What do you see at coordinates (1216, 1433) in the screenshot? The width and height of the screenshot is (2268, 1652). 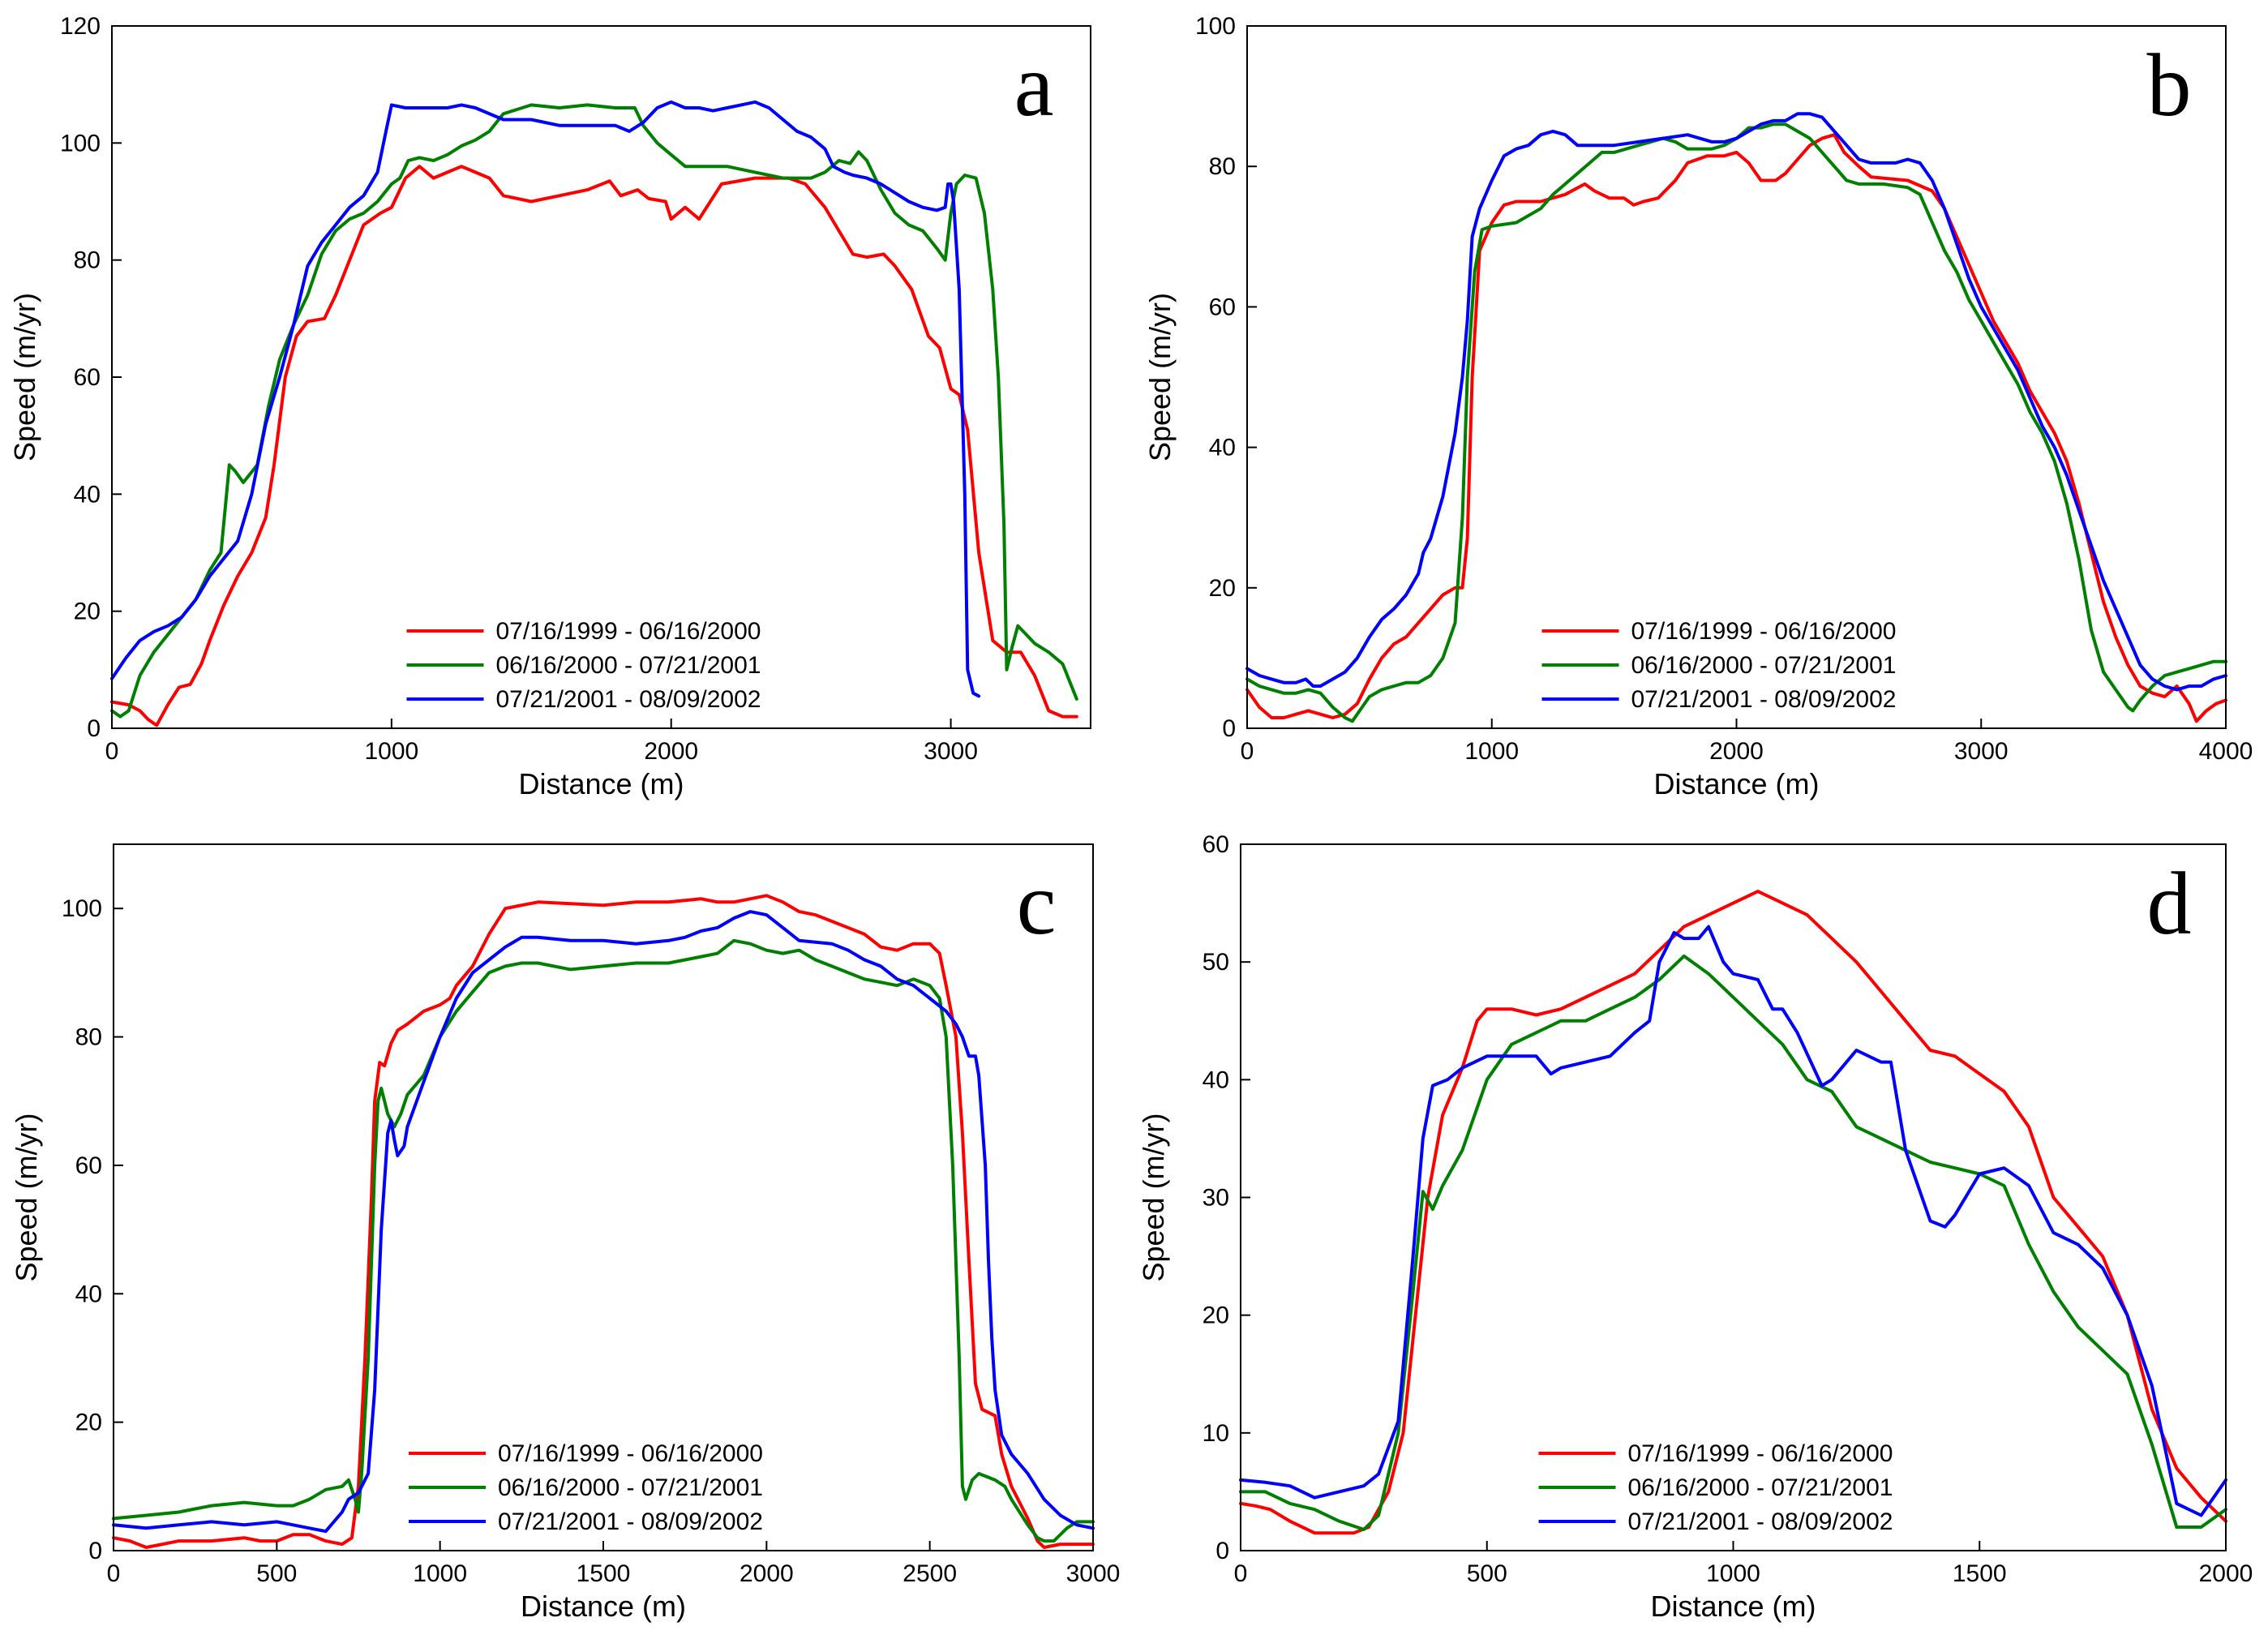 I see `y-tick-label: 10` at bounding box center [1216, 1433].